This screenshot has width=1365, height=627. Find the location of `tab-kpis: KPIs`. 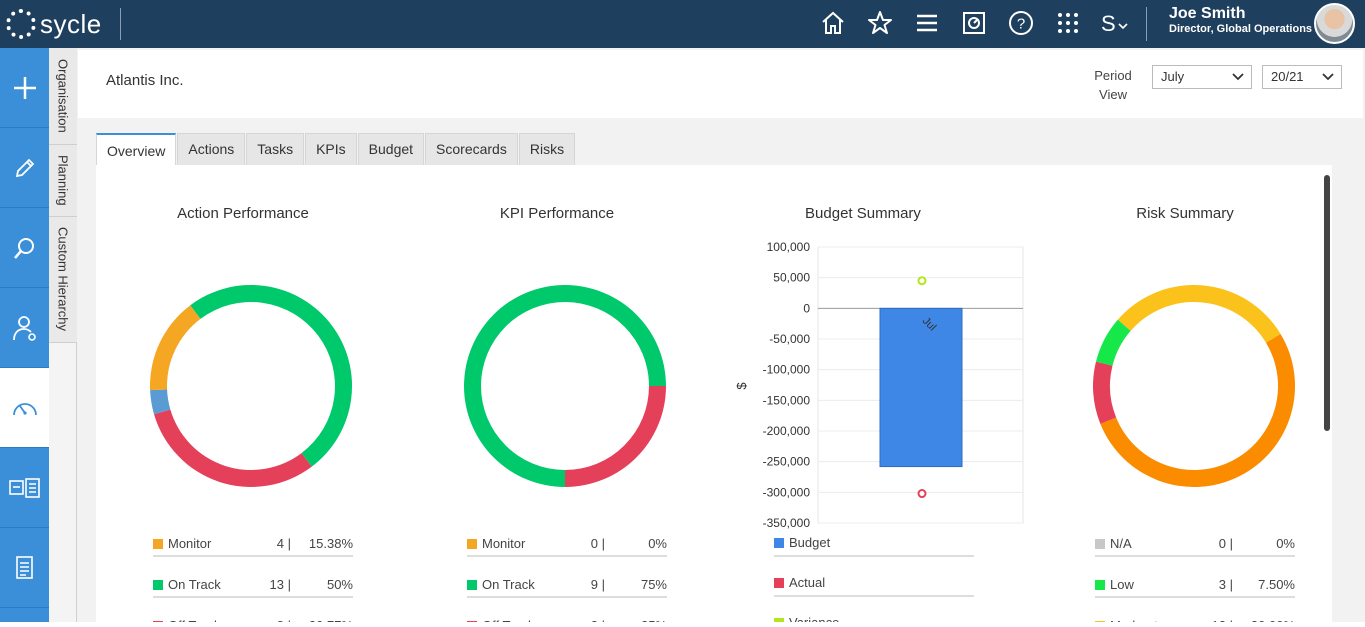

tab-kpis: KPIs is located at coordinates (331, 149).